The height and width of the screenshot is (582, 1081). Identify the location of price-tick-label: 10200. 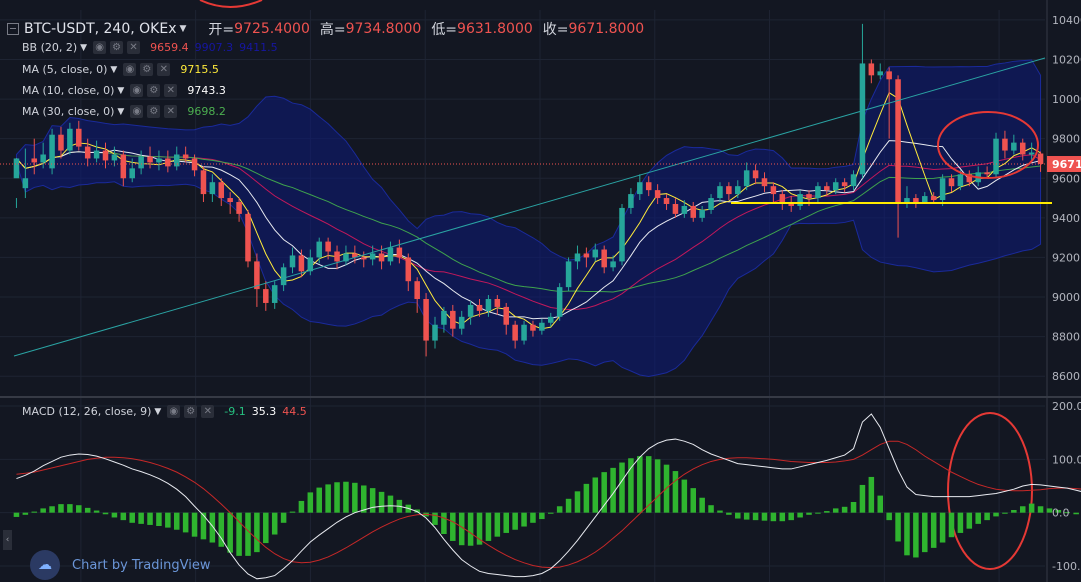
(1066, 59).